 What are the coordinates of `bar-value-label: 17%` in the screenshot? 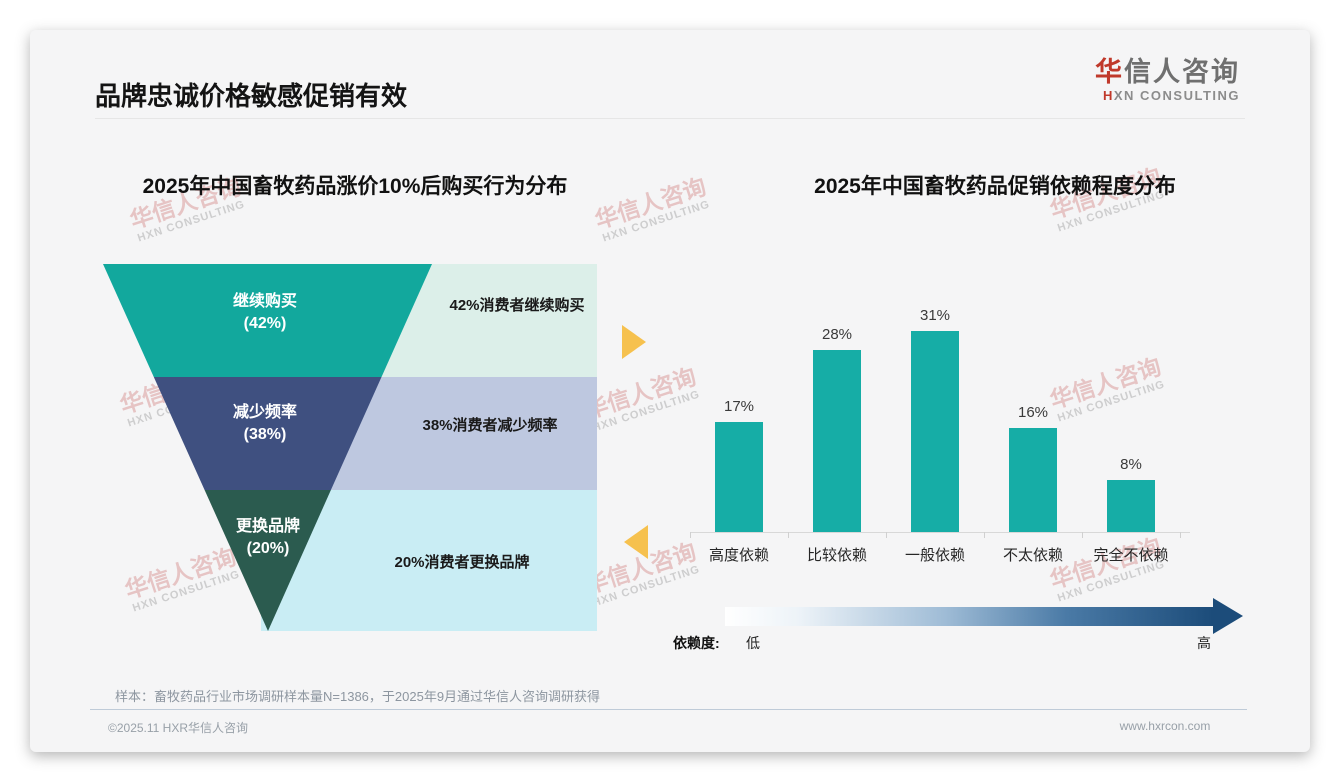 It's located at (739, 406).